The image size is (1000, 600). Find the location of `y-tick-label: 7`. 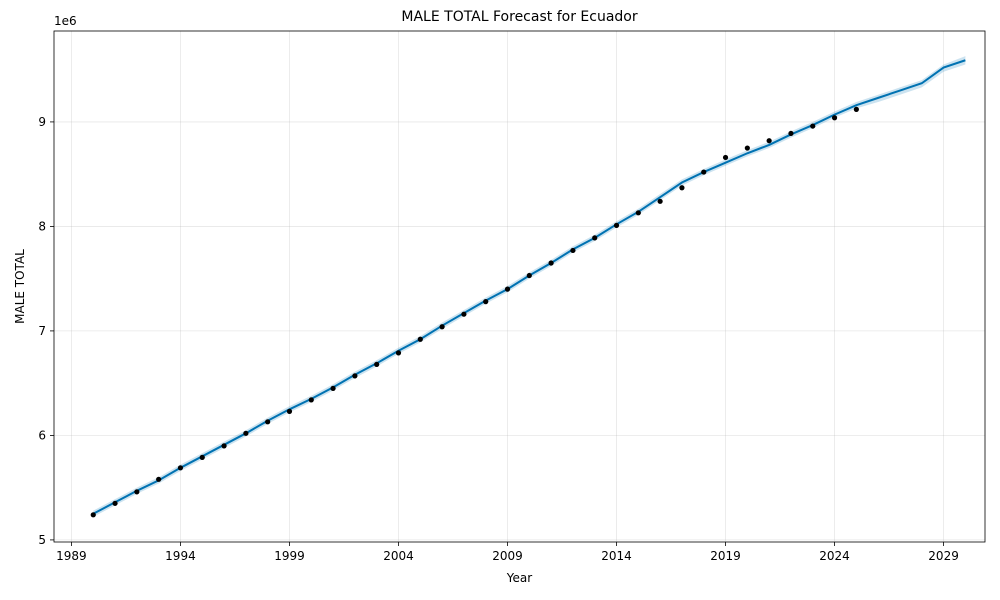

y-tick-label: 7 is located at coordinates (42, 331).